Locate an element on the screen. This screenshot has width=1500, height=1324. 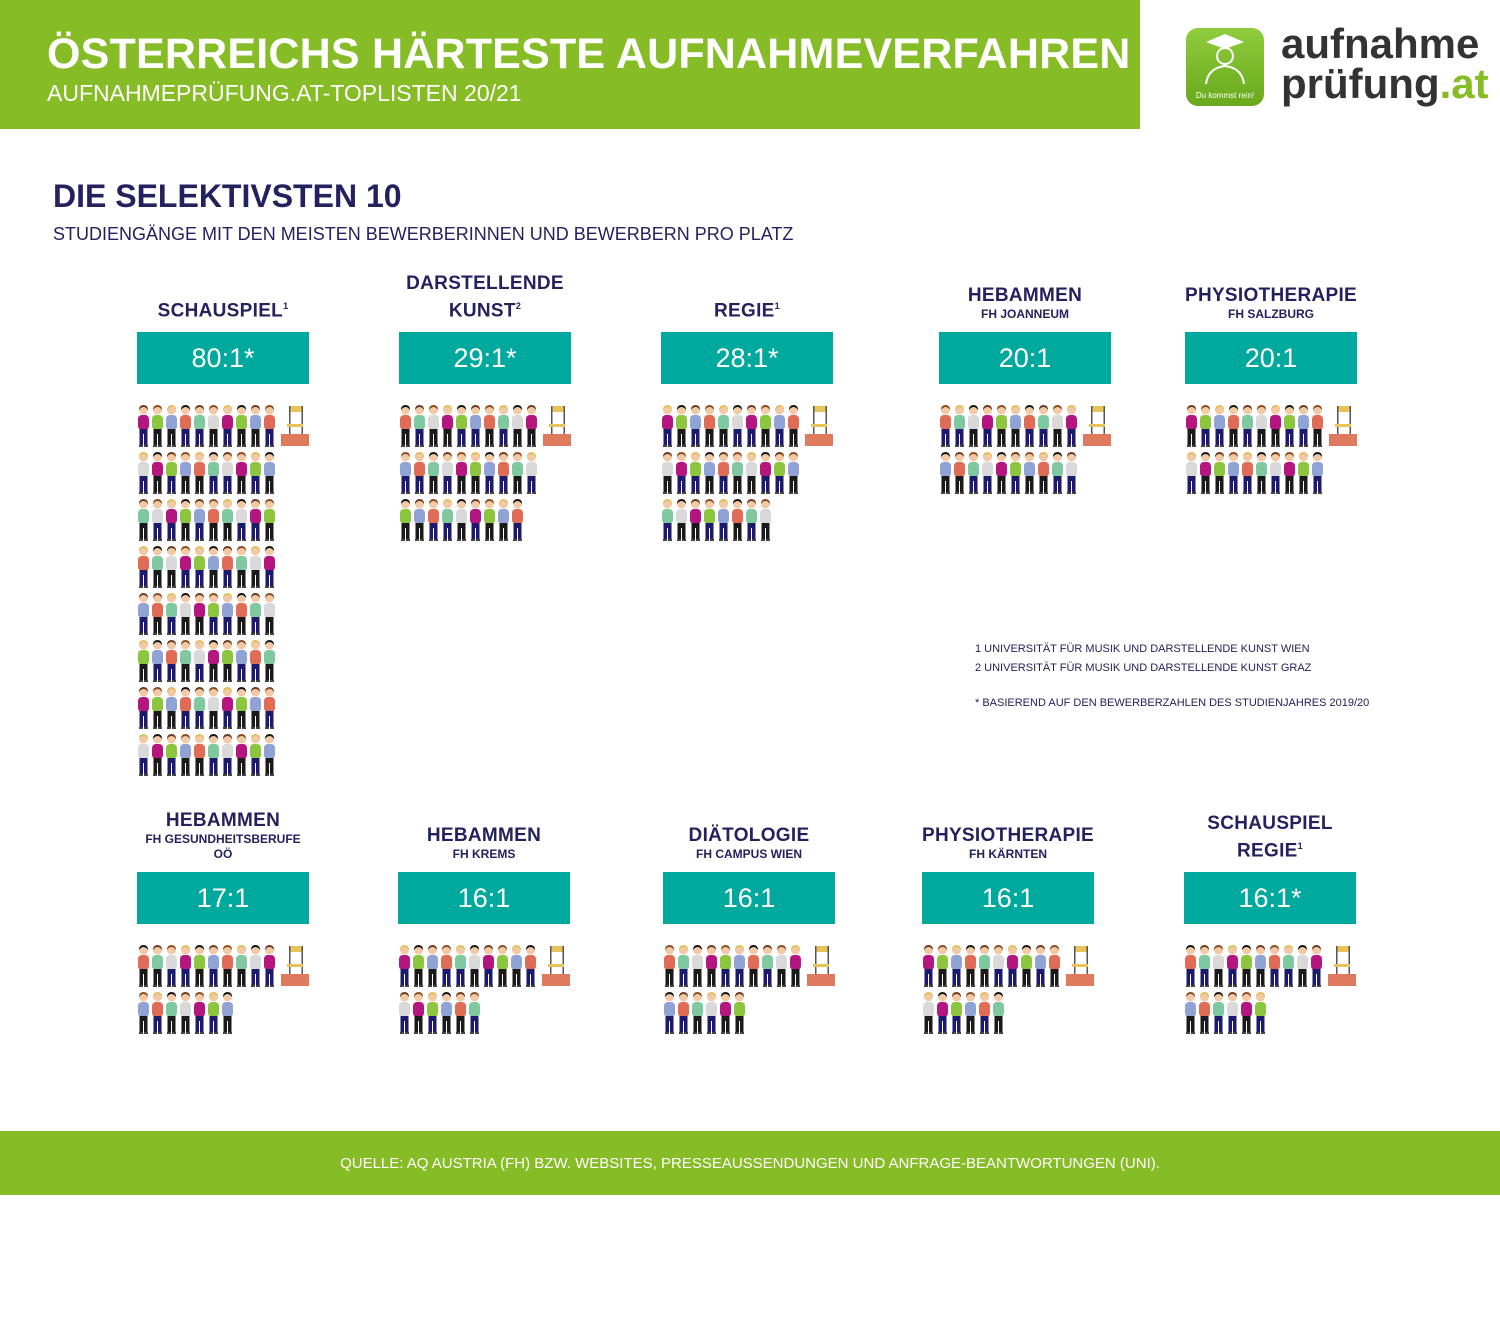
ratio-box: 16:1 is located at coordinates (484, 898).